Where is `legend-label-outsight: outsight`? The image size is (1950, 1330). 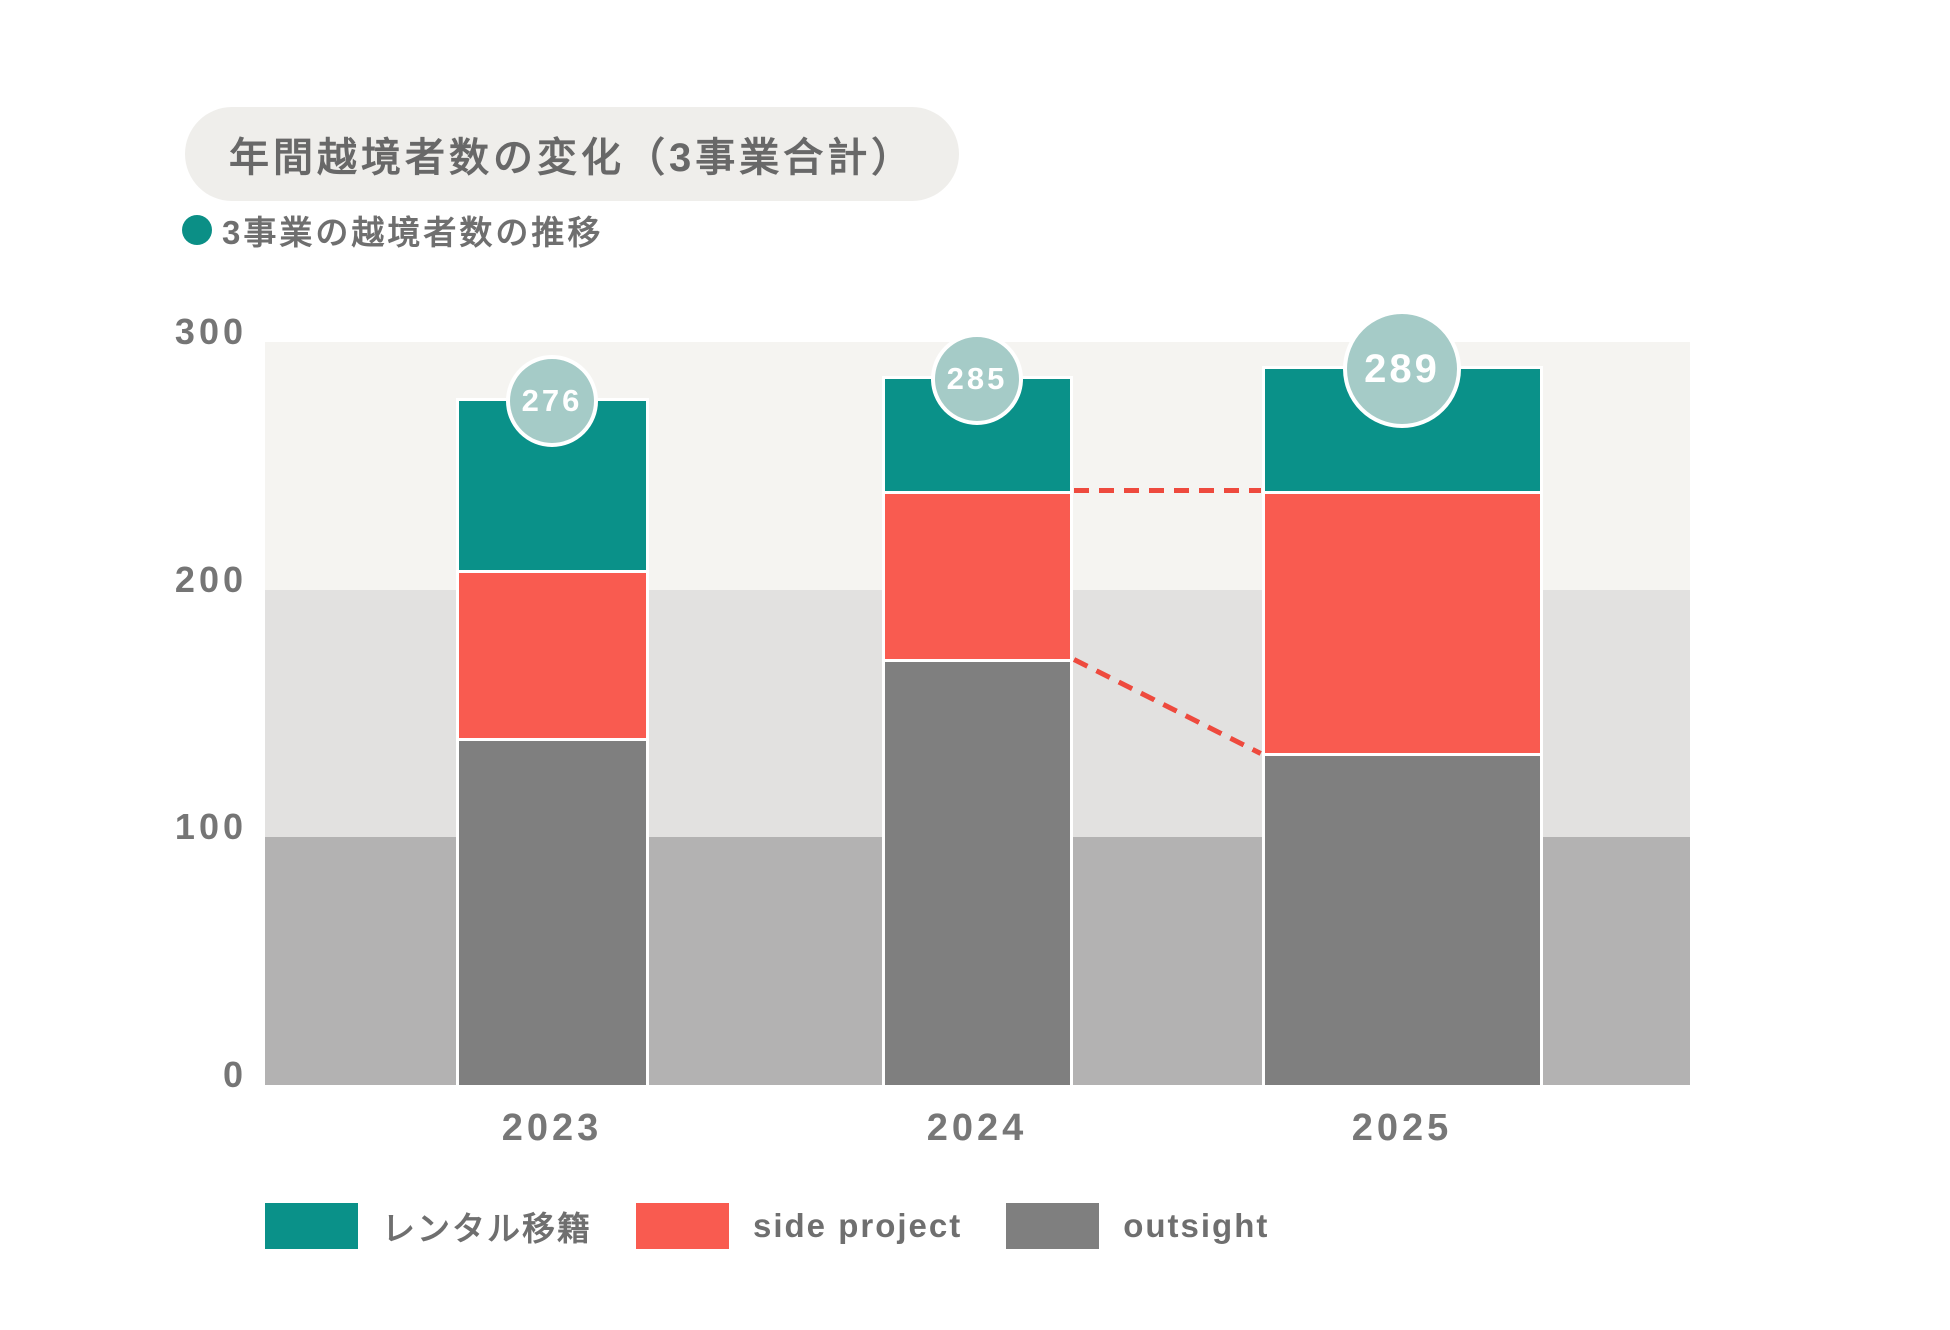 legend-label-outsight: outsight is located at coordinates (1196, 1225).